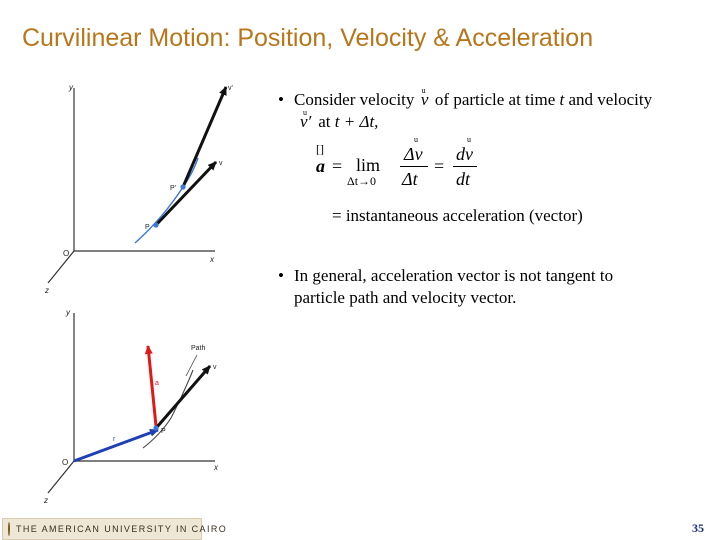 This screenshot has height=540, width=720. I want to click on text-and-velocity: and velocity, so click(610, 99).